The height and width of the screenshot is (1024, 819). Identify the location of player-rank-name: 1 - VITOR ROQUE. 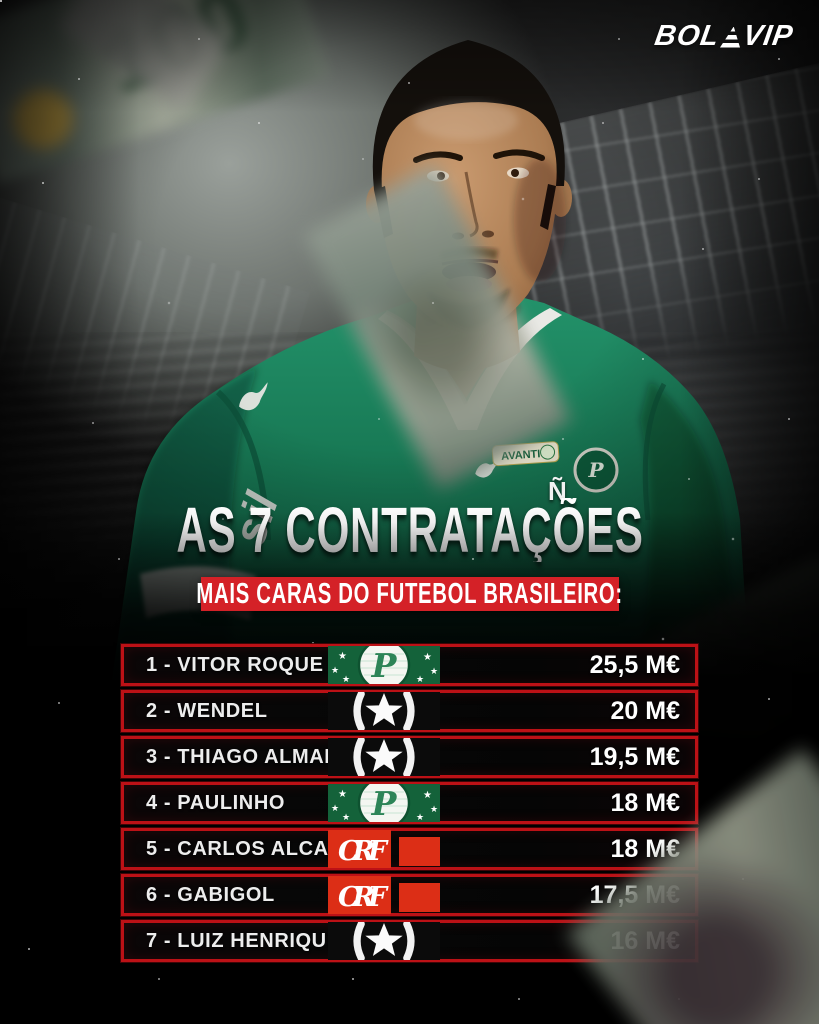
(235, 664).